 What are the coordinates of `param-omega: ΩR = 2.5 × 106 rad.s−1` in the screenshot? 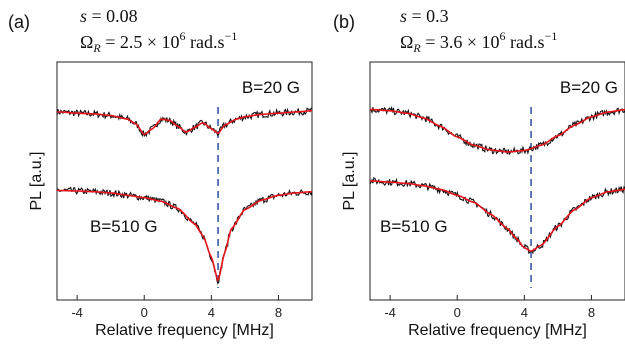 It's located at (158, 42).